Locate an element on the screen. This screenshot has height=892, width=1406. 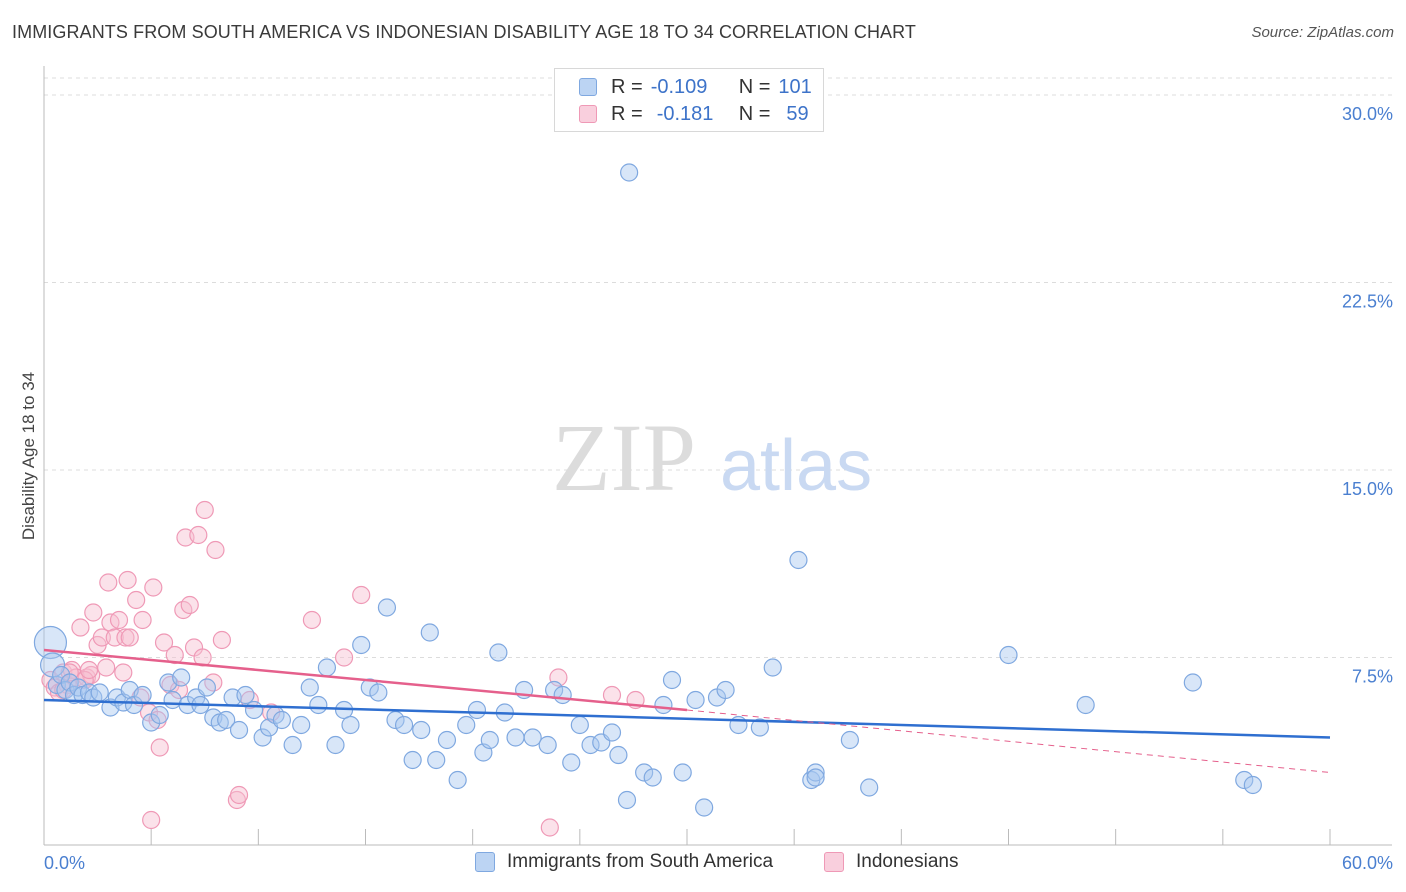
y-tick-label-3: 30.0% is located at coordinates (1367, 114).